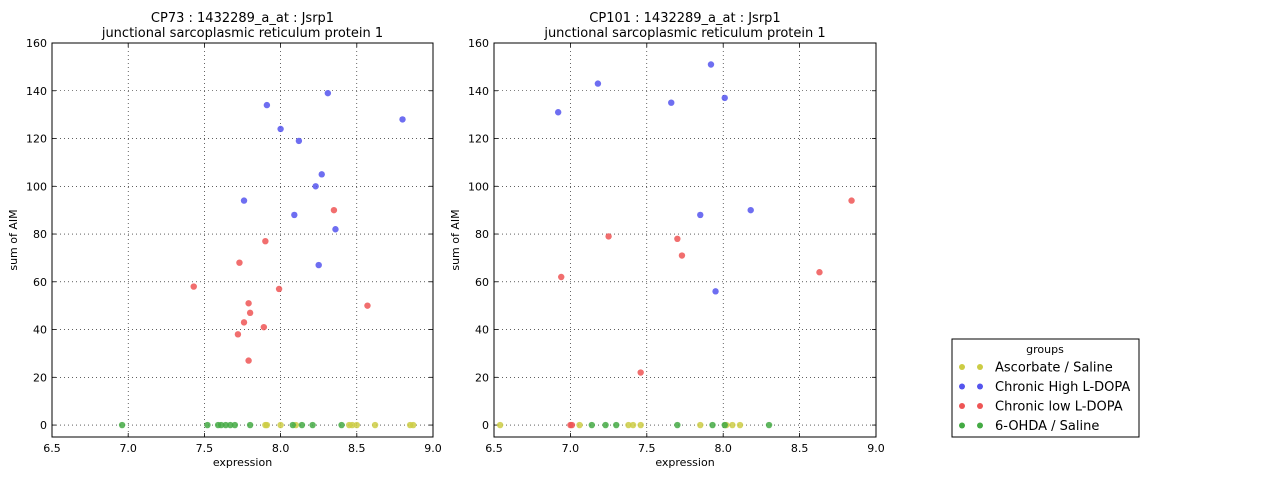 The image size is (1280, 480). What do you see at coordinates (1062, 387) in the screenshot?
I see `legend-label: Chronic High L-DOPA` at bounding box center [1062, 387].